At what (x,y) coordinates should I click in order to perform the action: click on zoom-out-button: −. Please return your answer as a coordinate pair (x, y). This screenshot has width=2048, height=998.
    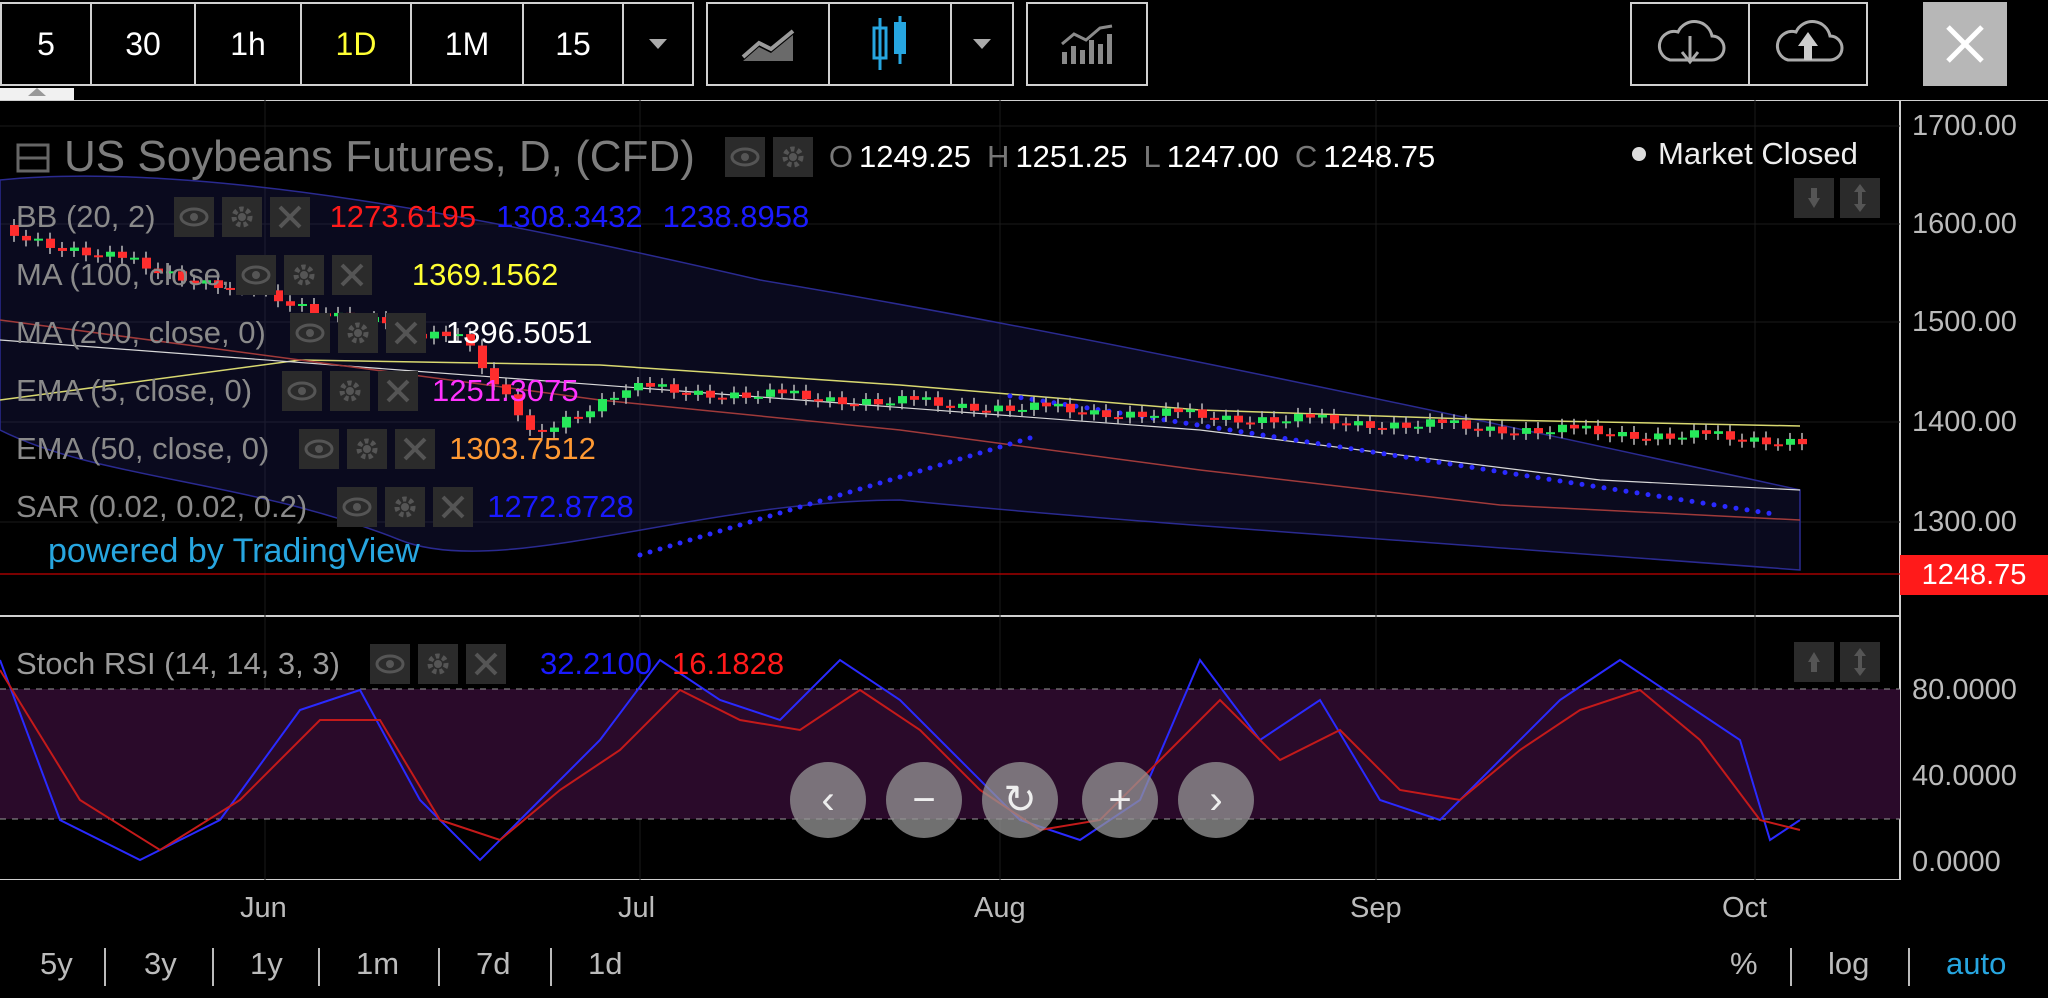
    Looking at the image, I should click on (924, 800).